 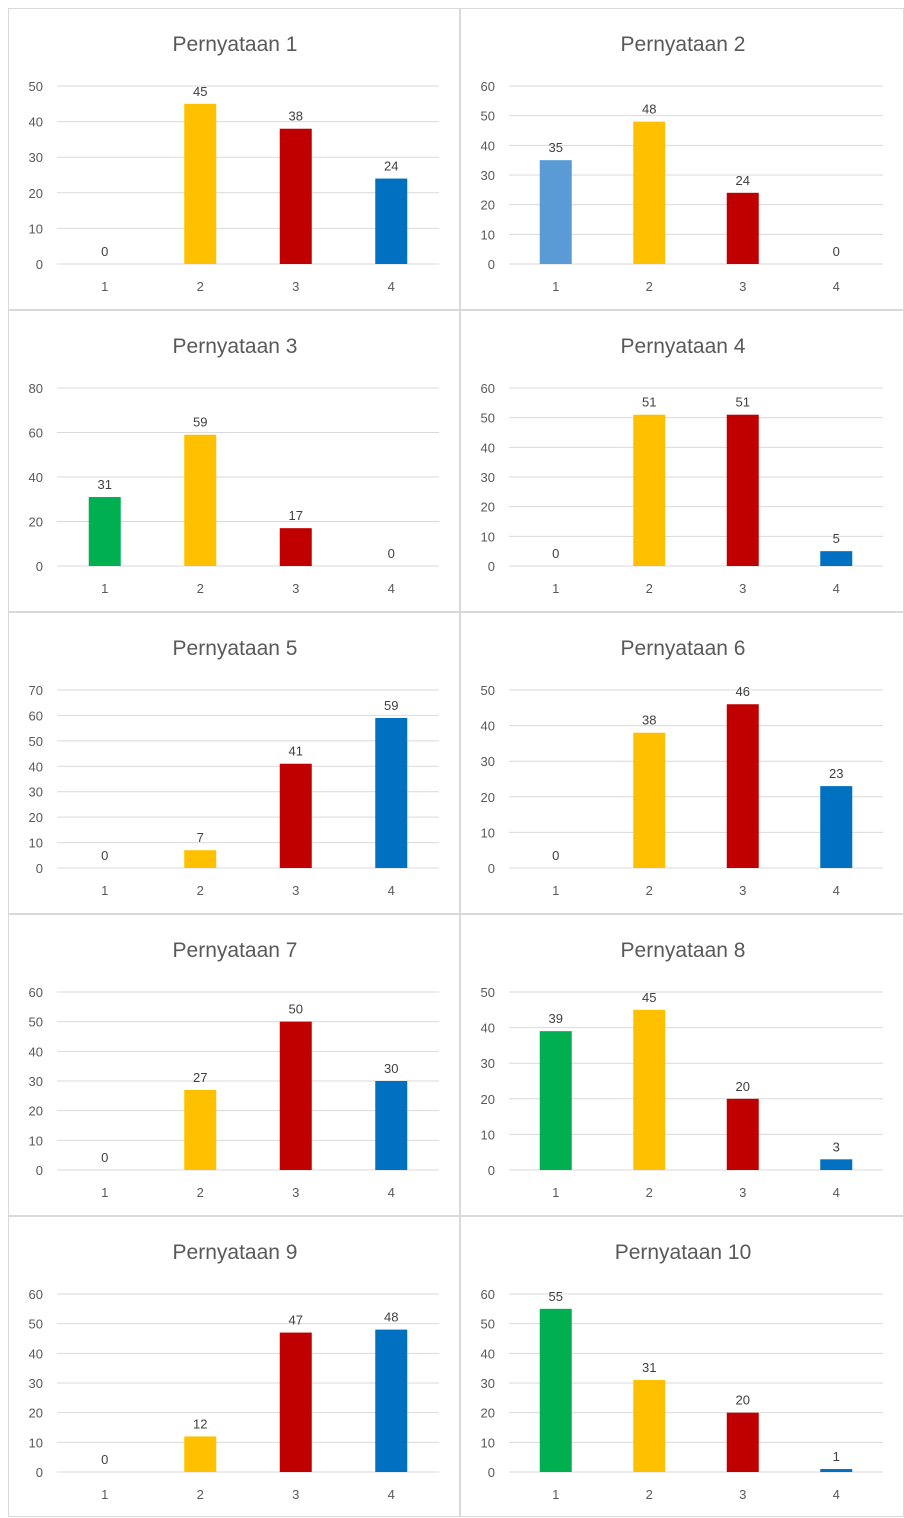 I want to click on chart-svg-1: Pernyataan 1 0 10 20 30 40 50 0 1 45 2 38 3 24 4, so click(x=234, y=163).